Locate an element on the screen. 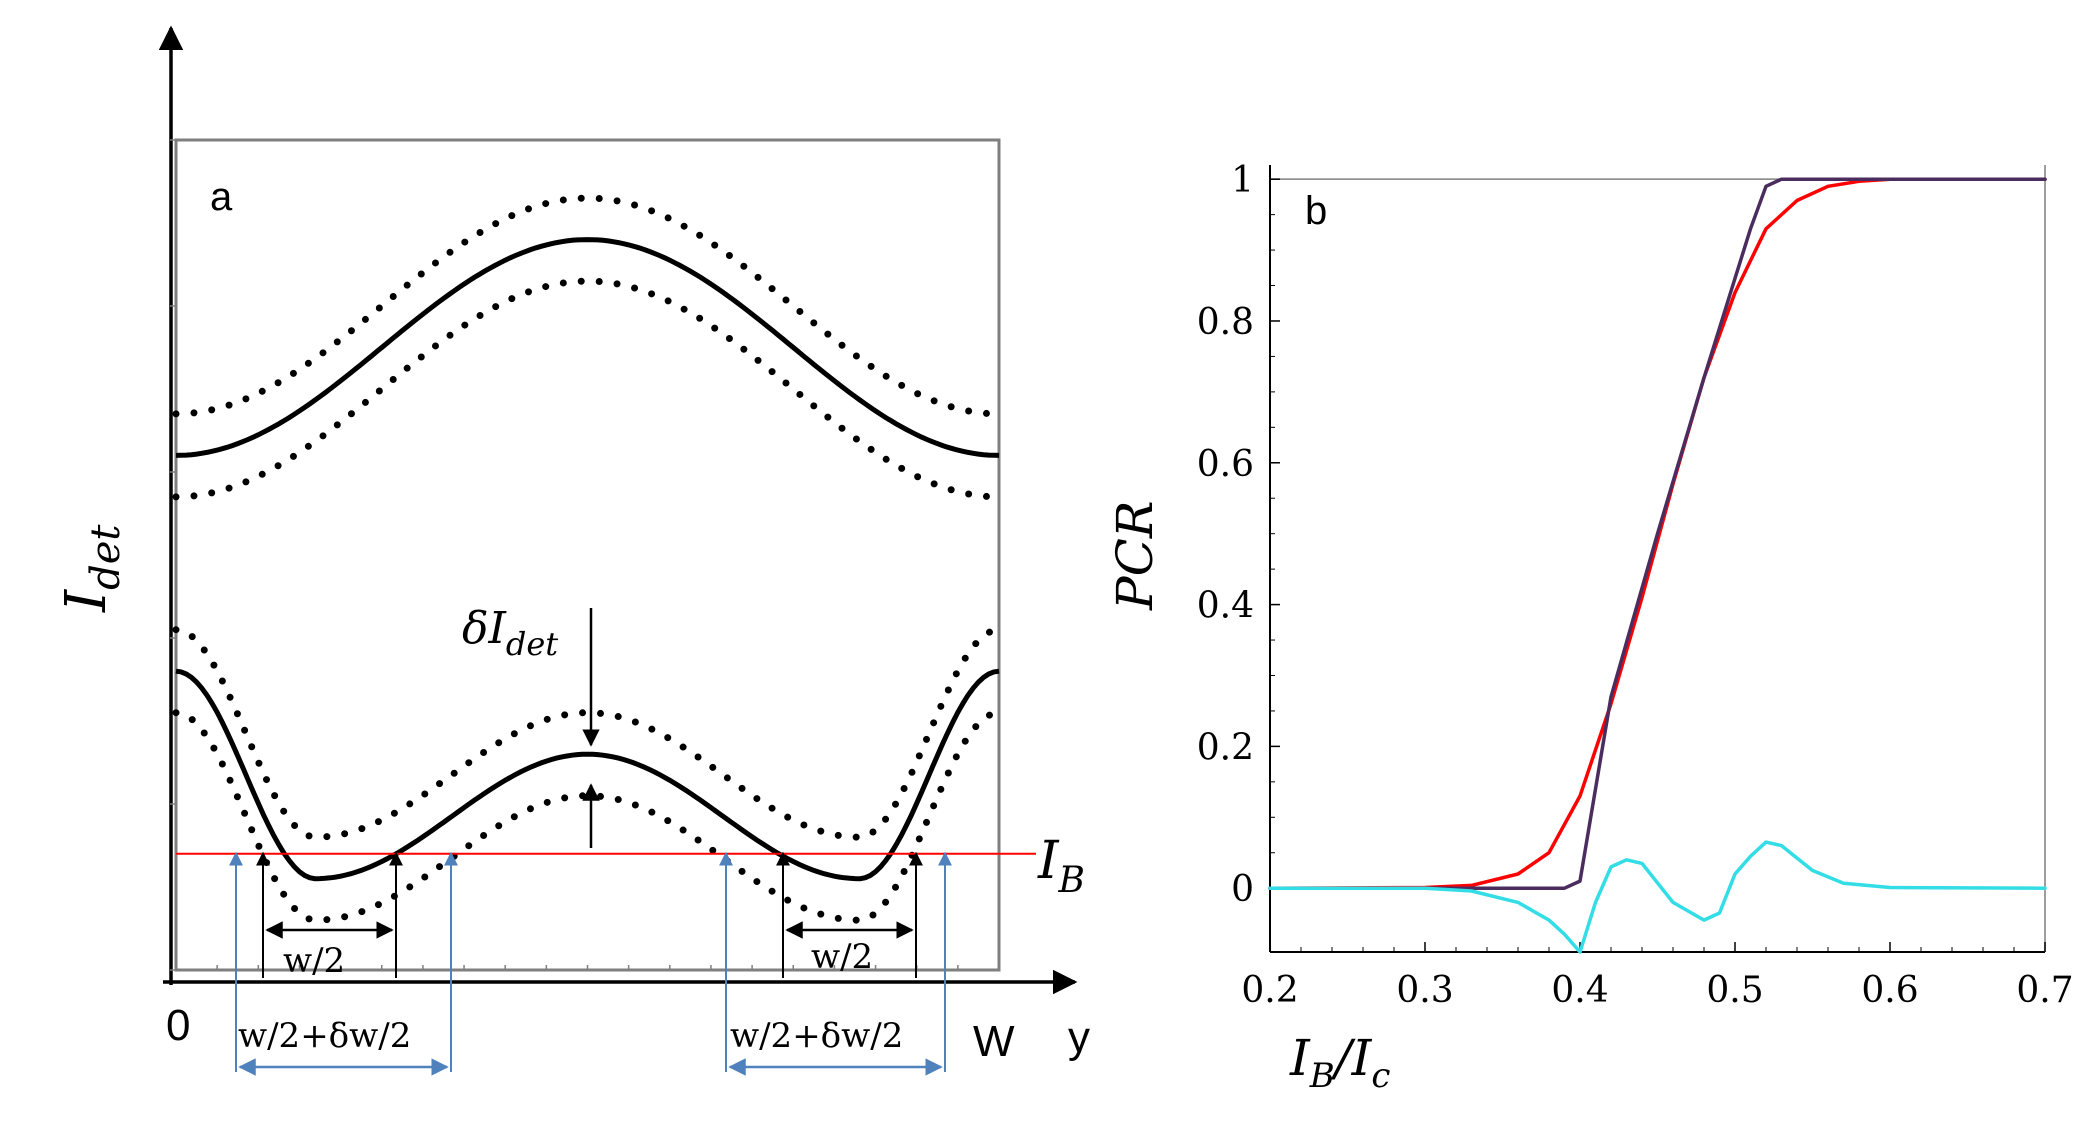  panel-a-curve-lower-dotted-plus is located at coordinates (587, 733).